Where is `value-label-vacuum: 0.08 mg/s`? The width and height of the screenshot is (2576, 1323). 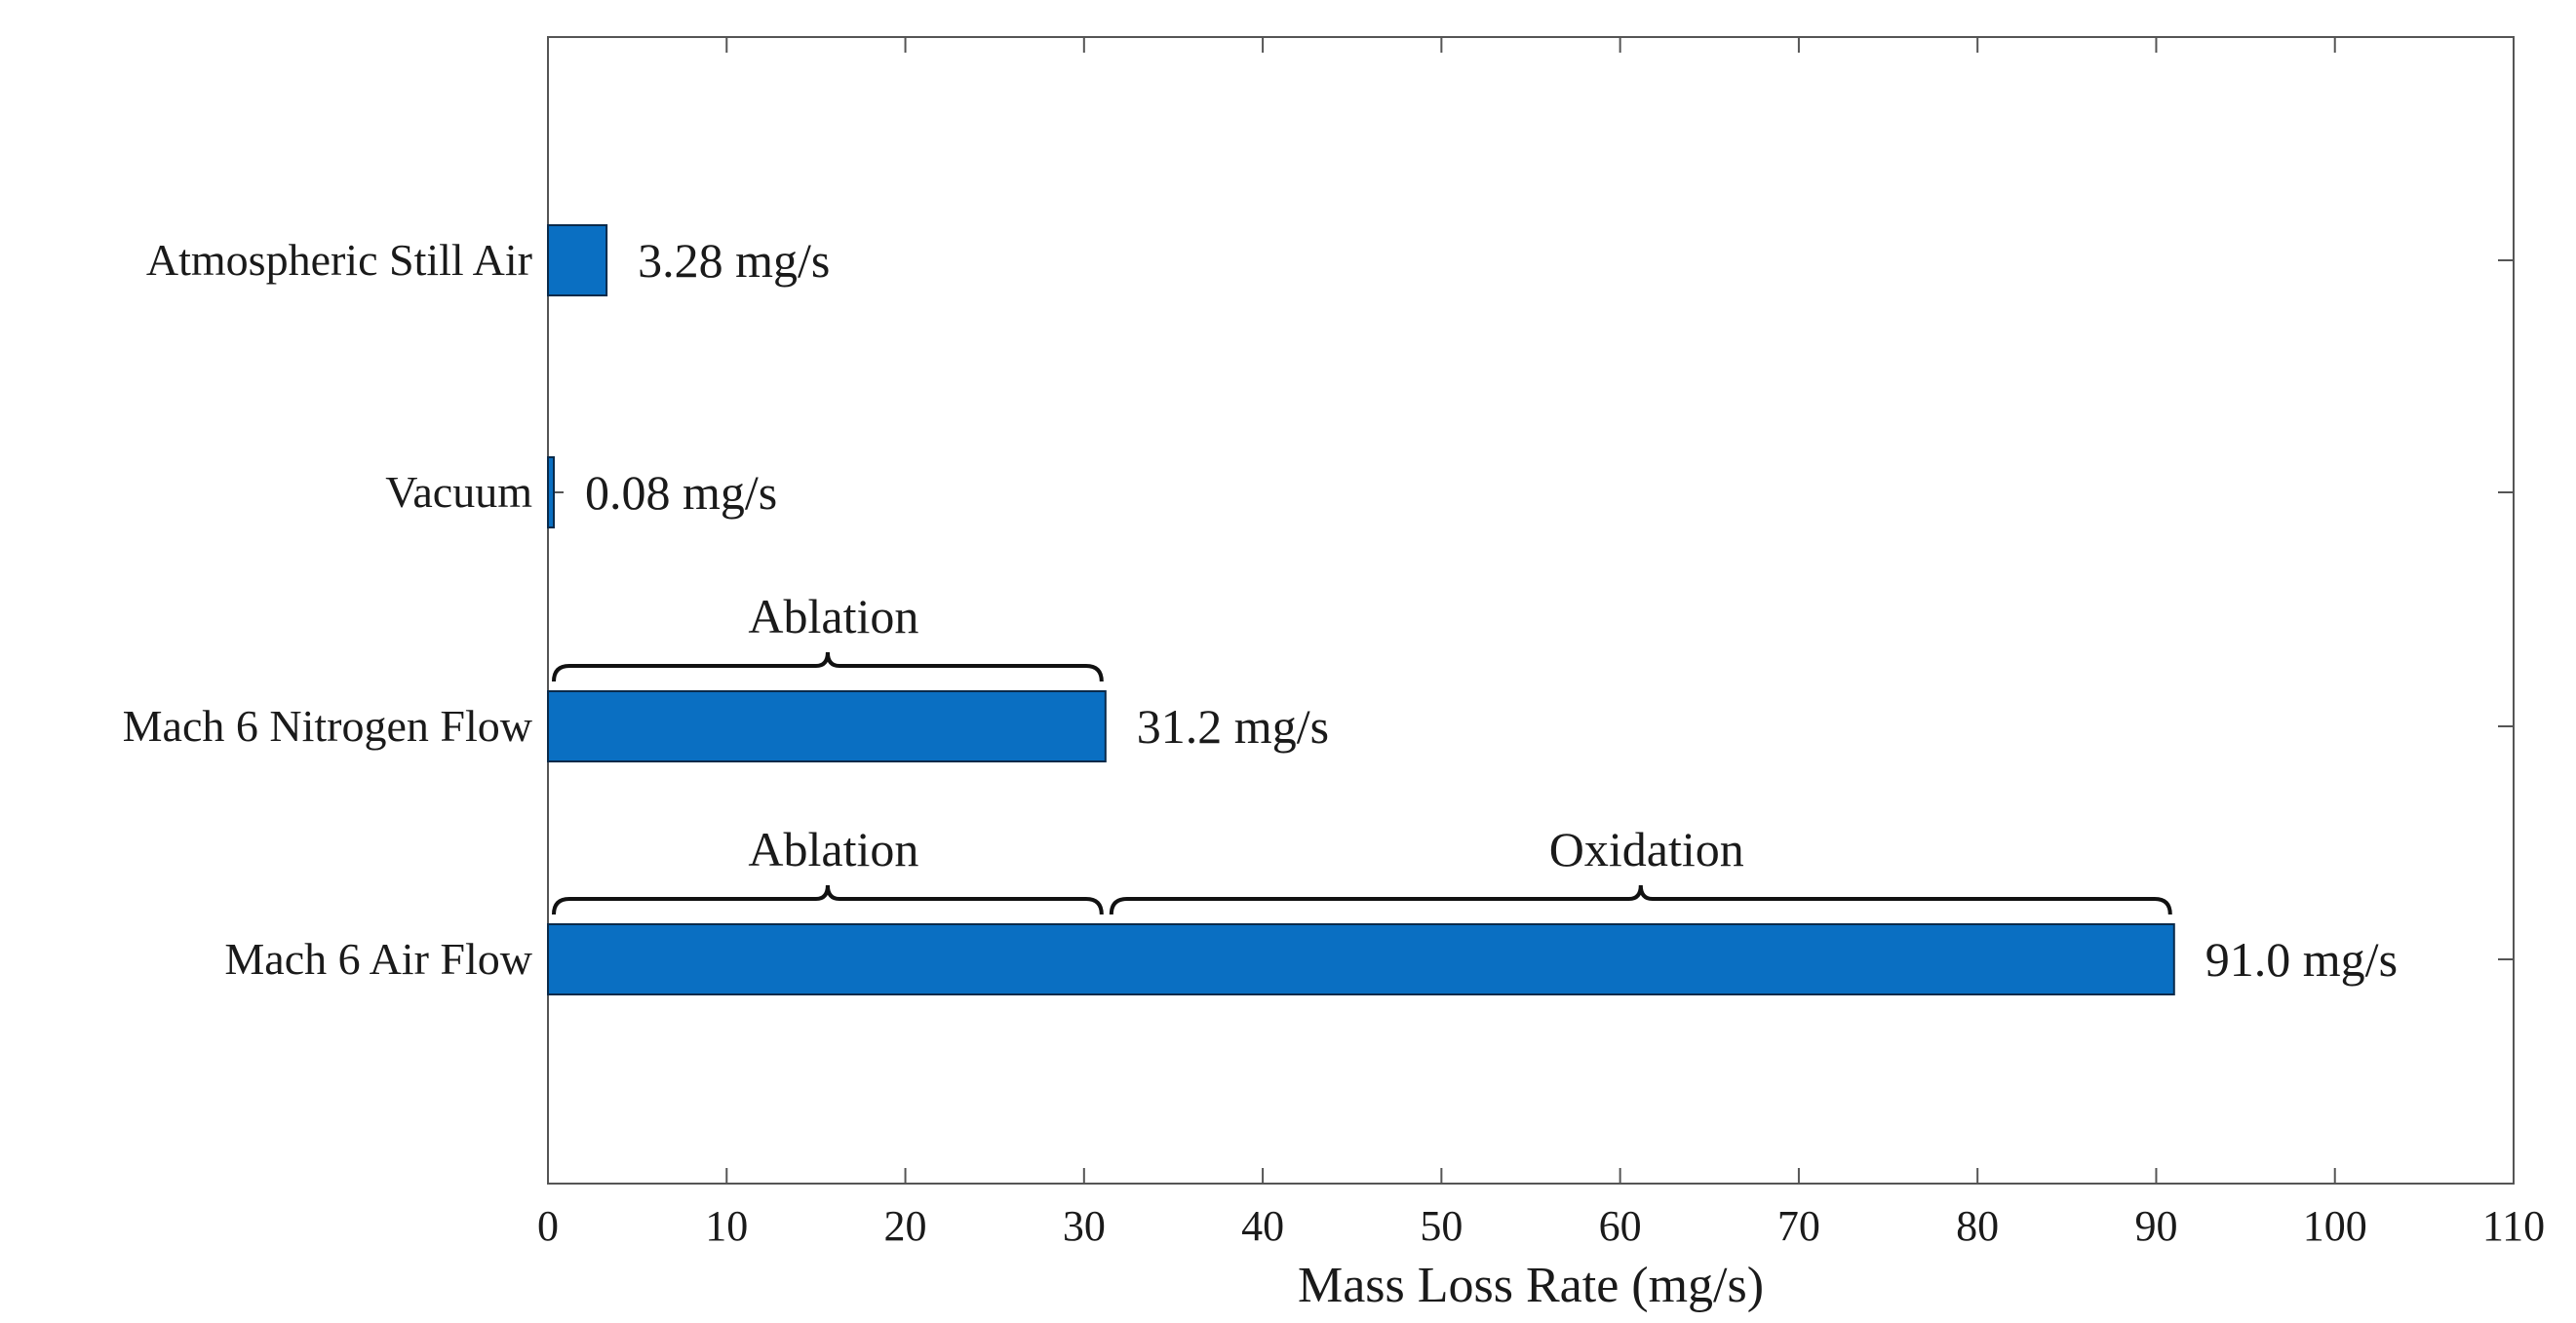 value-label-vacuum: 0.08 mg/s is located at coordinates (681, 493).